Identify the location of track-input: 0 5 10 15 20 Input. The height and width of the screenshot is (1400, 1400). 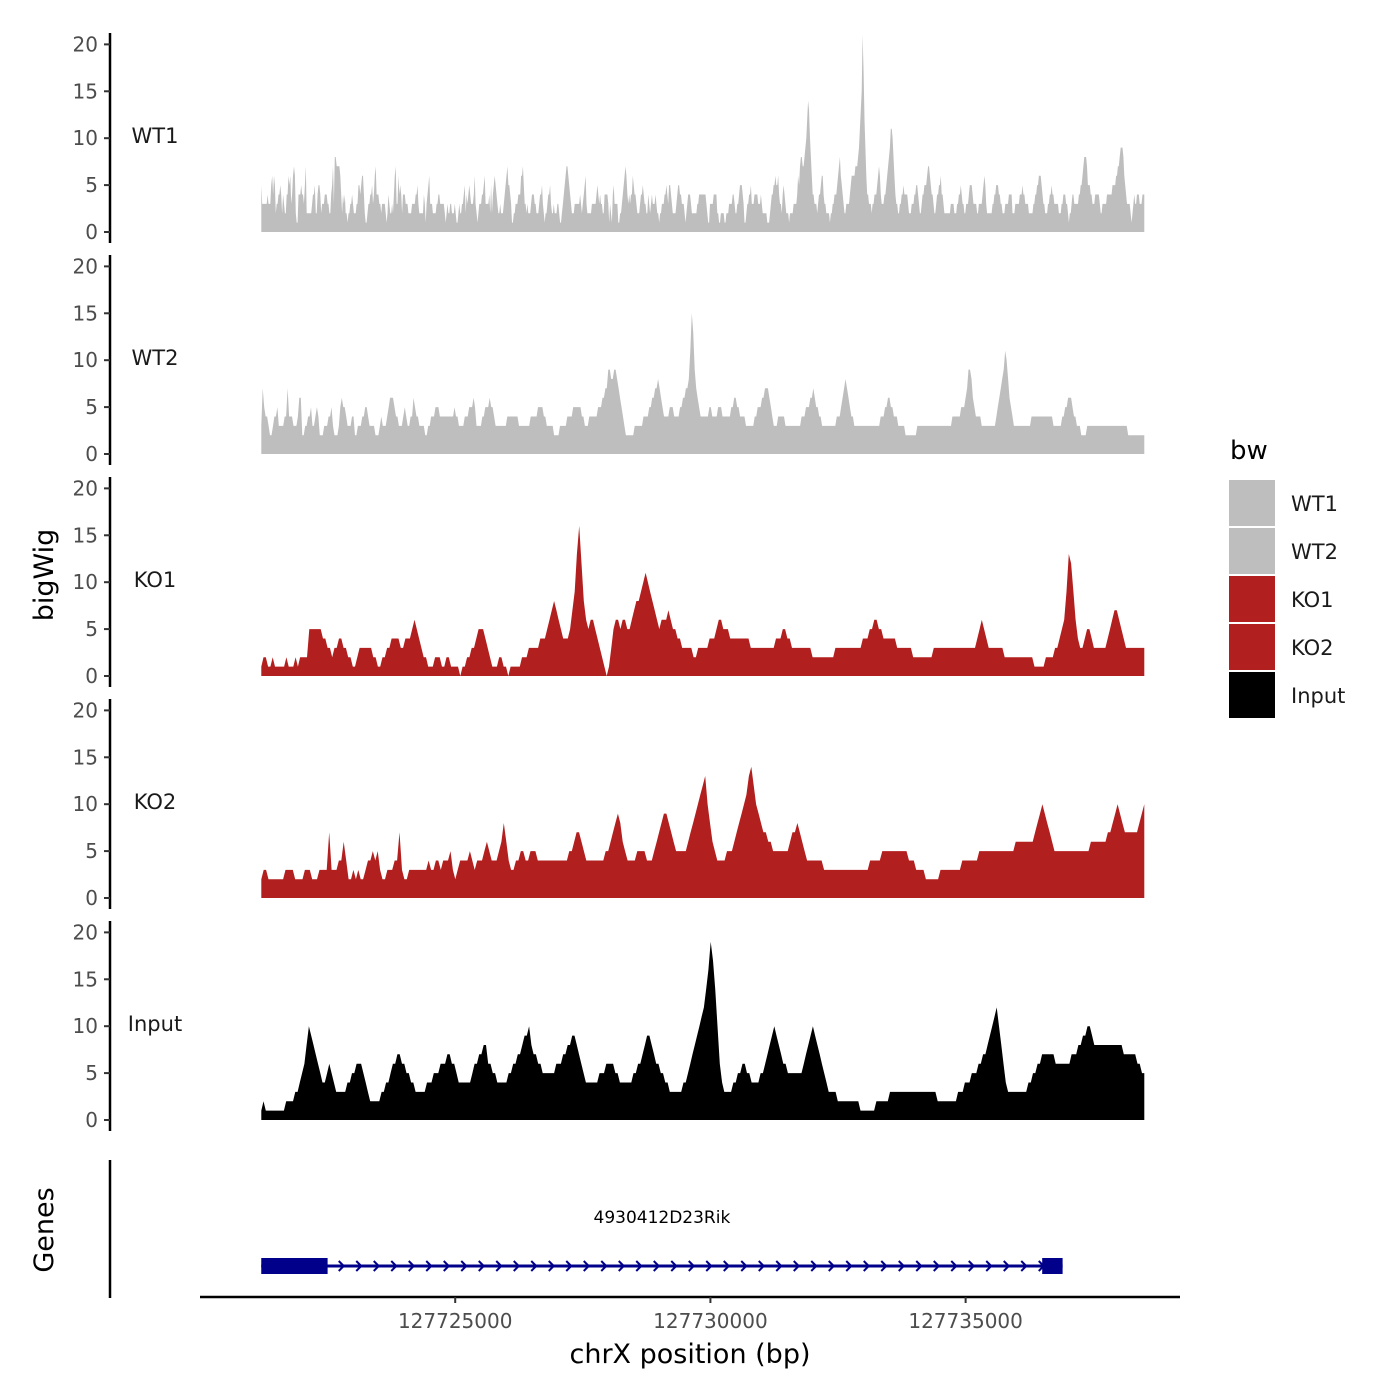
(609, 1026).